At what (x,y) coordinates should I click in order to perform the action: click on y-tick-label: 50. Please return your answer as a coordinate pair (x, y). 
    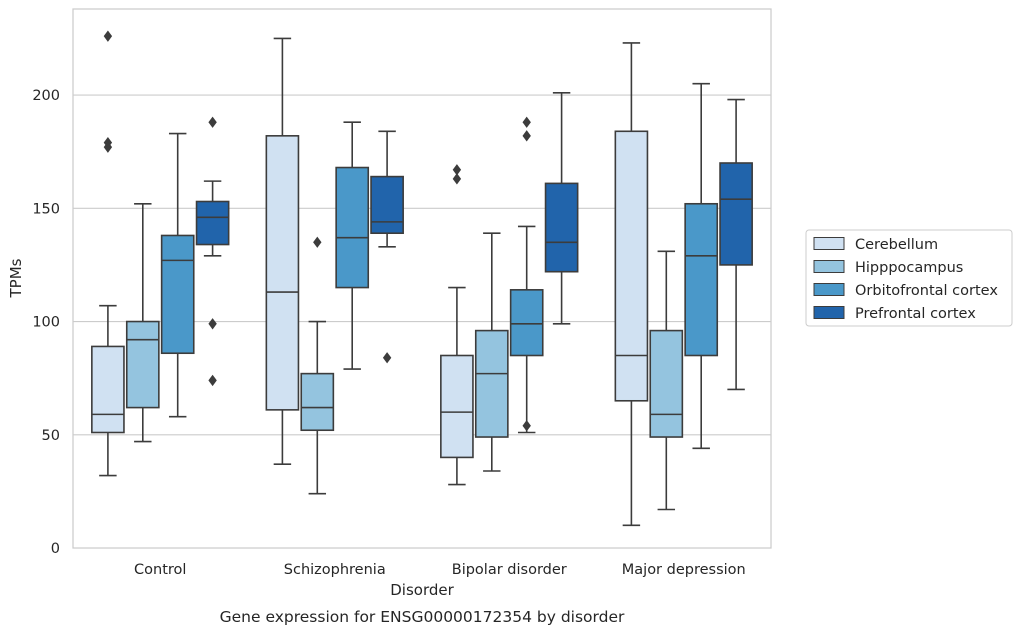
    Looking at the image, I should click on (51, 436).